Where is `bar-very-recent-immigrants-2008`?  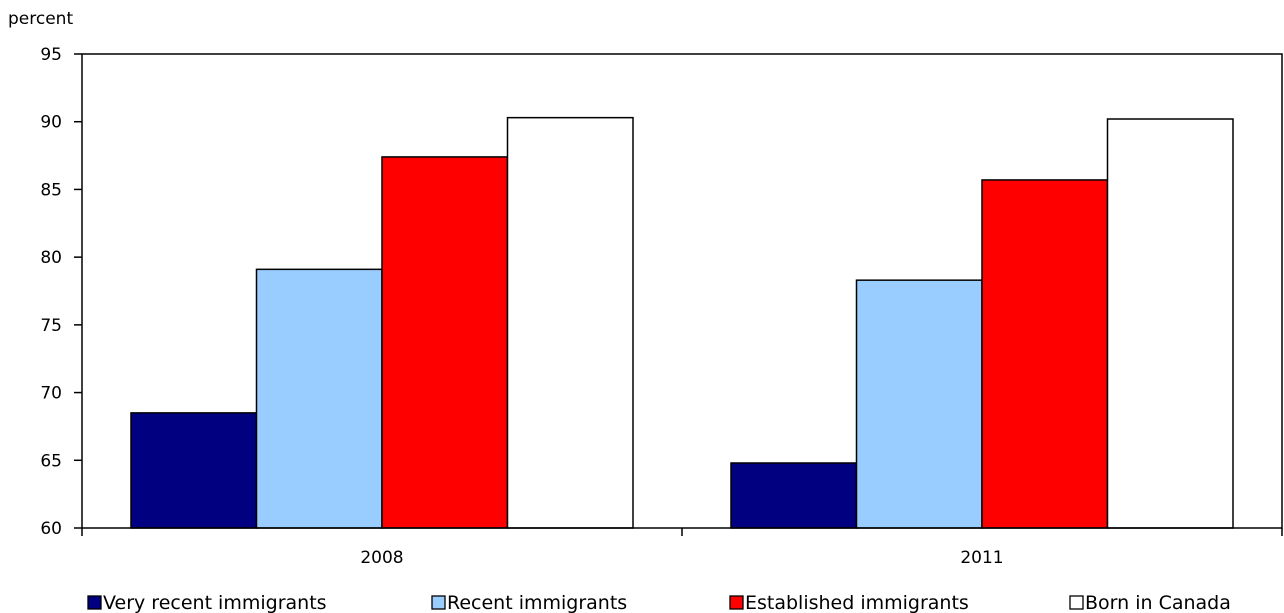 bar-very-recent-immigrants-2008 is located at coordinates (194, 470).